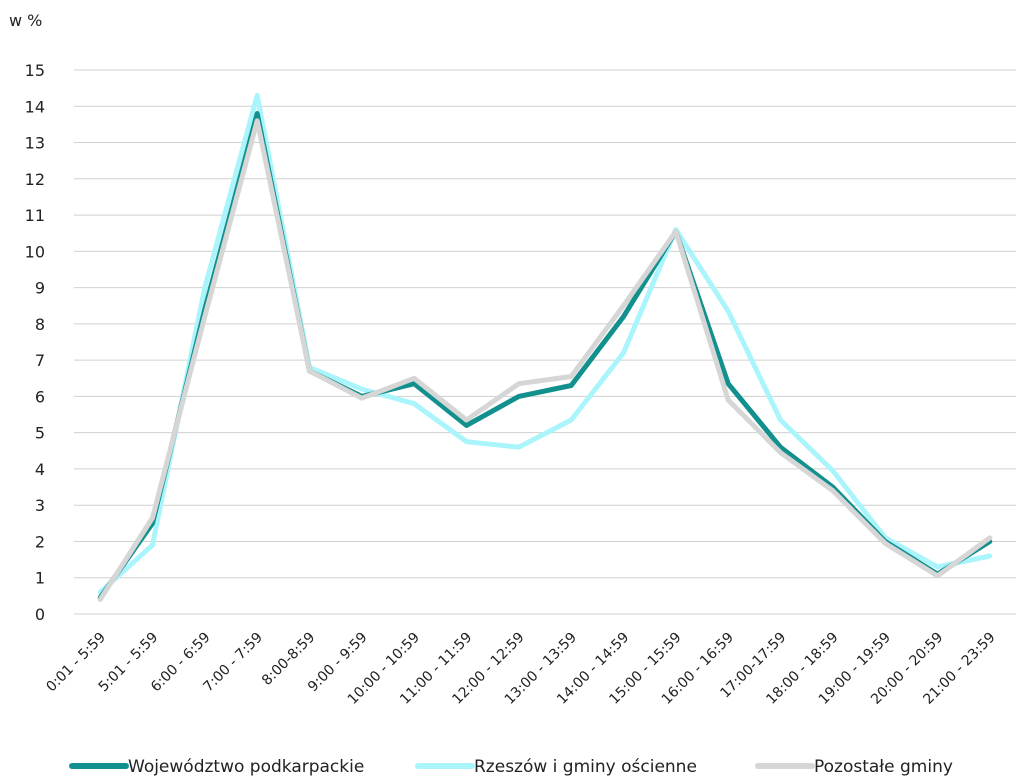 The image size is (1018, 783). What do you see at coordinates (40, 433) in the screenshot?
I see `y-tick-label: 5` at bounding box center [40, 433].